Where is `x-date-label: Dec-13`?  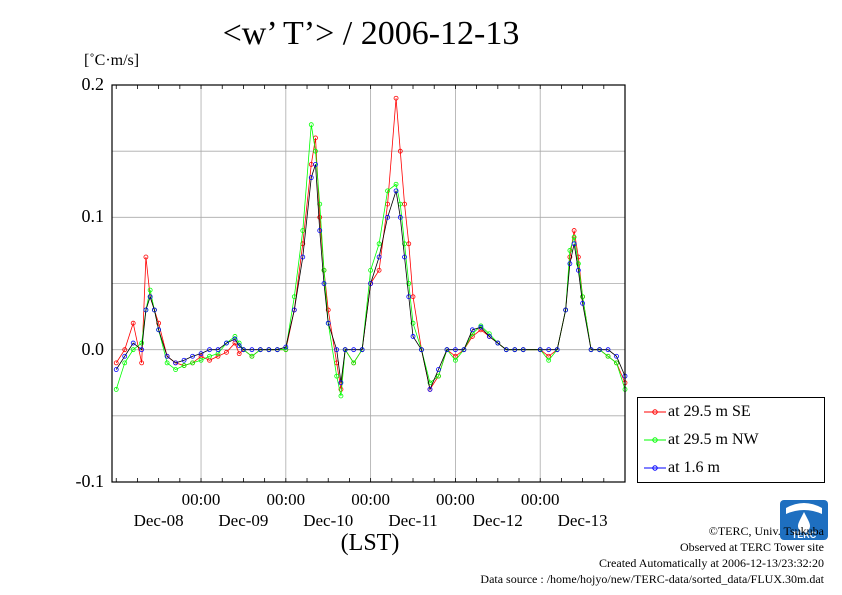
x-date-label: Dec-13 is located at coordinates (582, 520).